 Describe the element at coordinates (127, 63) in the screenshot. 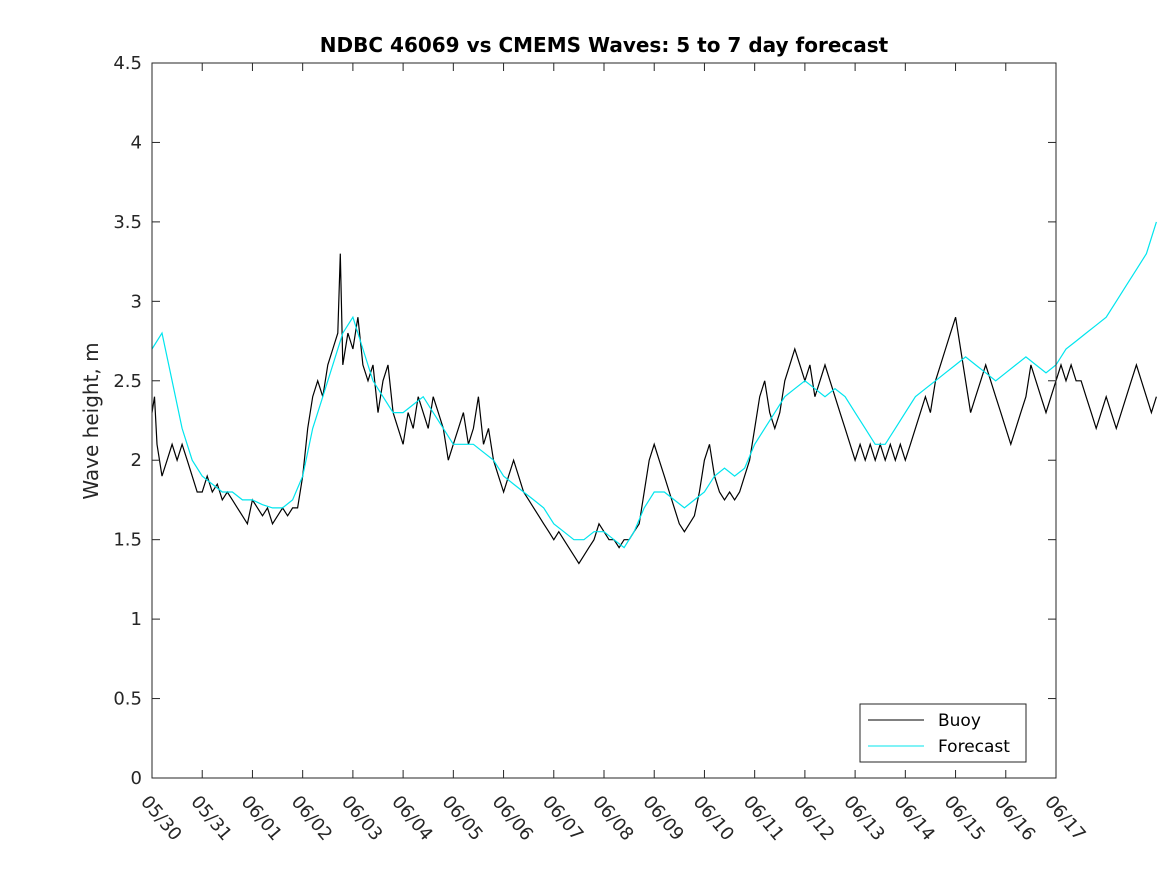

I see `y-tick-label: 4.5` at that location.